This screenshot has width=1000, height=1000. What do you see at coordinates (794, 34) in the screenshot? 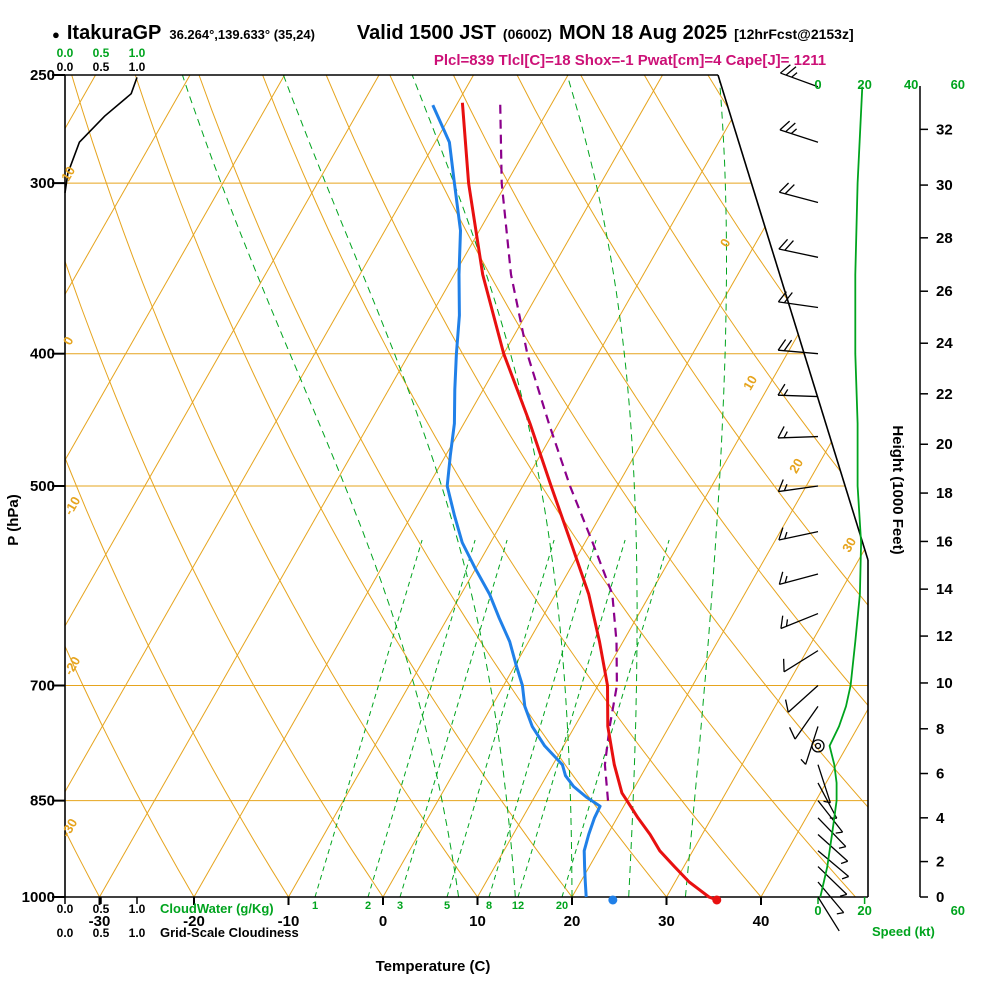
I see `forecast-tag: [12hrFcst@2153z]` at bounding box center [794, 34].